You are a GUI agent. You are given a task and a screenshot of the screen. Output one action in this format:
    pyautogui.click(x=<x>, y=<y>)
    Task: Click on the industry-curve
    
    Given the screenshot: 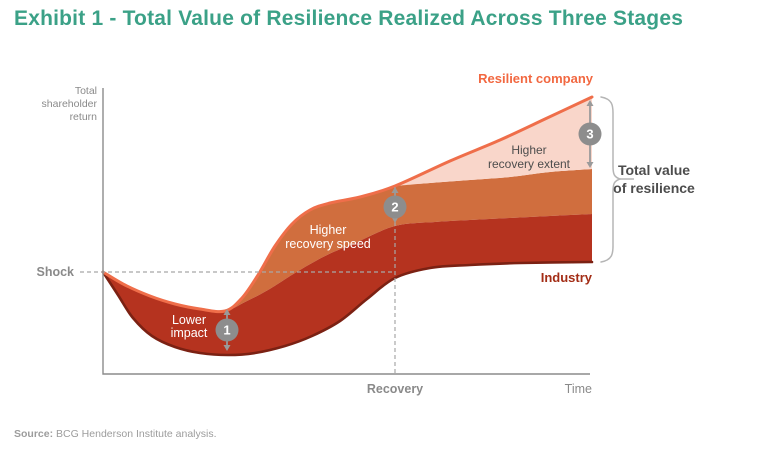 What is the action you would take?
    pyautogui.click(x=347, y=308)
    